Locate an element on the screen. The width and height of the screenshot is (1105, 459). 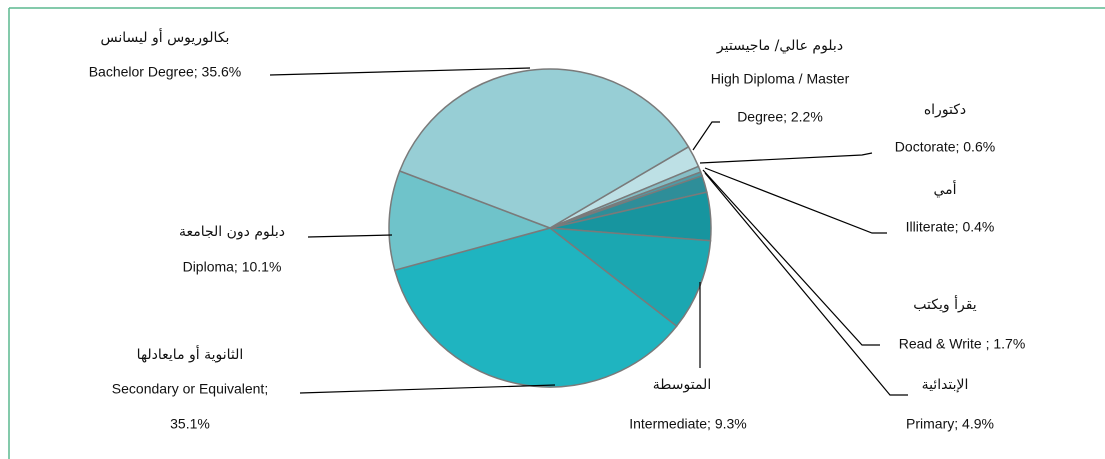
value-label: Bachelor Degree; 35.6% is located at coordinates (165, 72).